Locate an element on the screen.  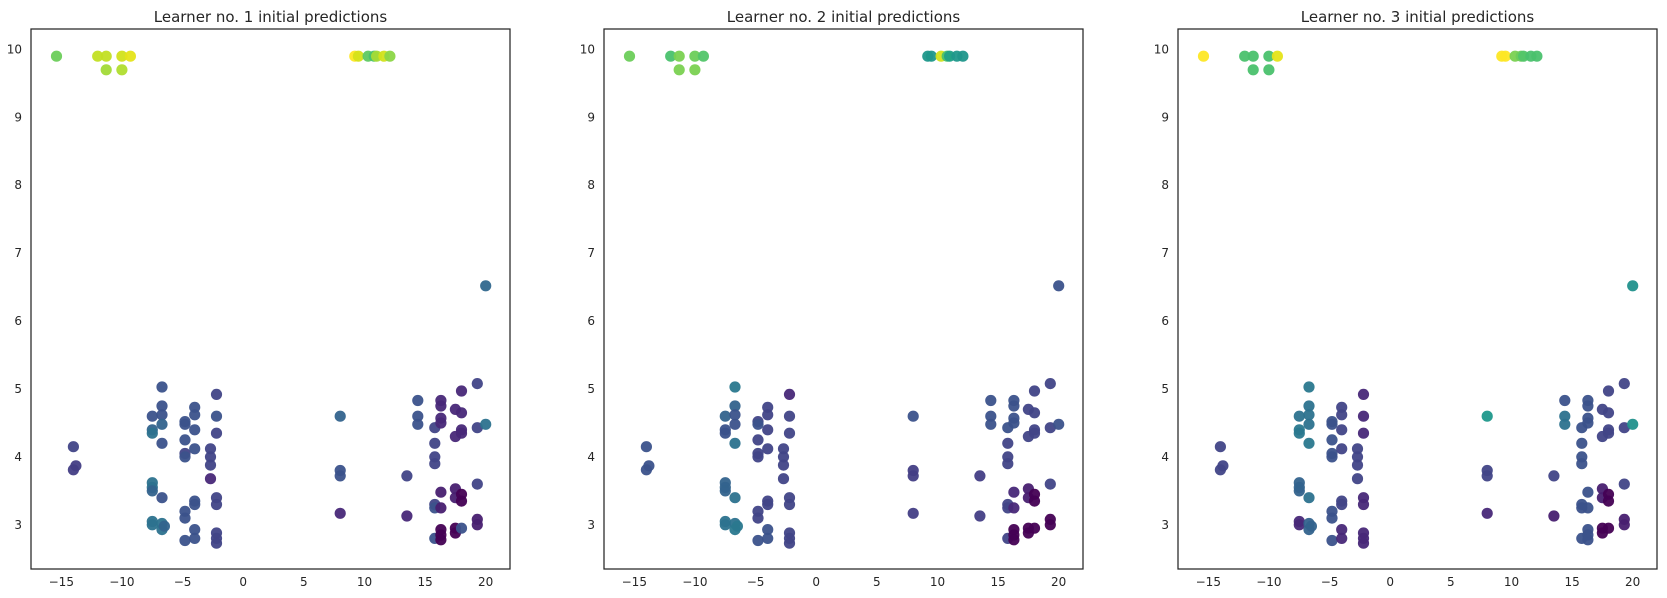
y-tick-label: 10 is located at coordinates (1161, 49).